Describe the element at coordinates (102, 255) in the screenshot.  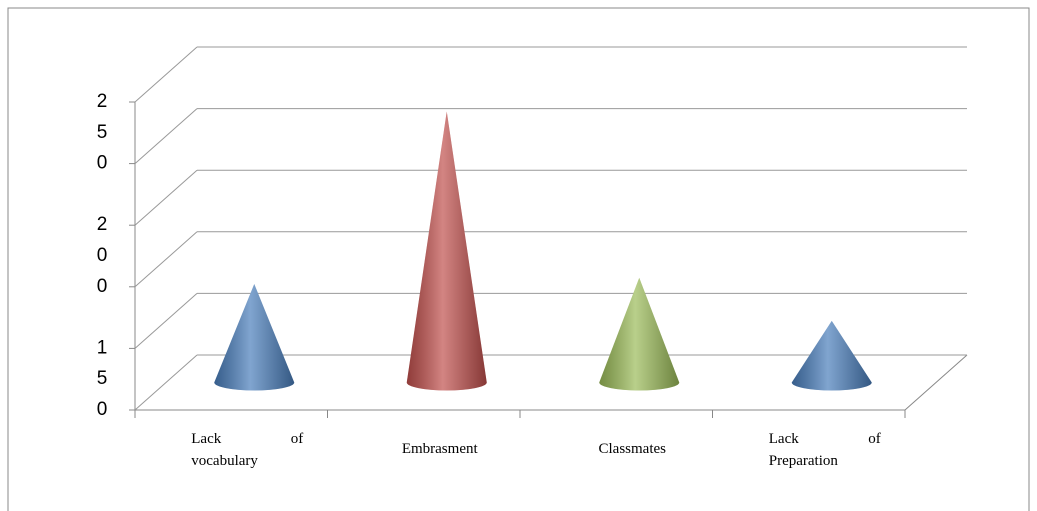
I see `y-tick-label-fragment: 0` at that location.